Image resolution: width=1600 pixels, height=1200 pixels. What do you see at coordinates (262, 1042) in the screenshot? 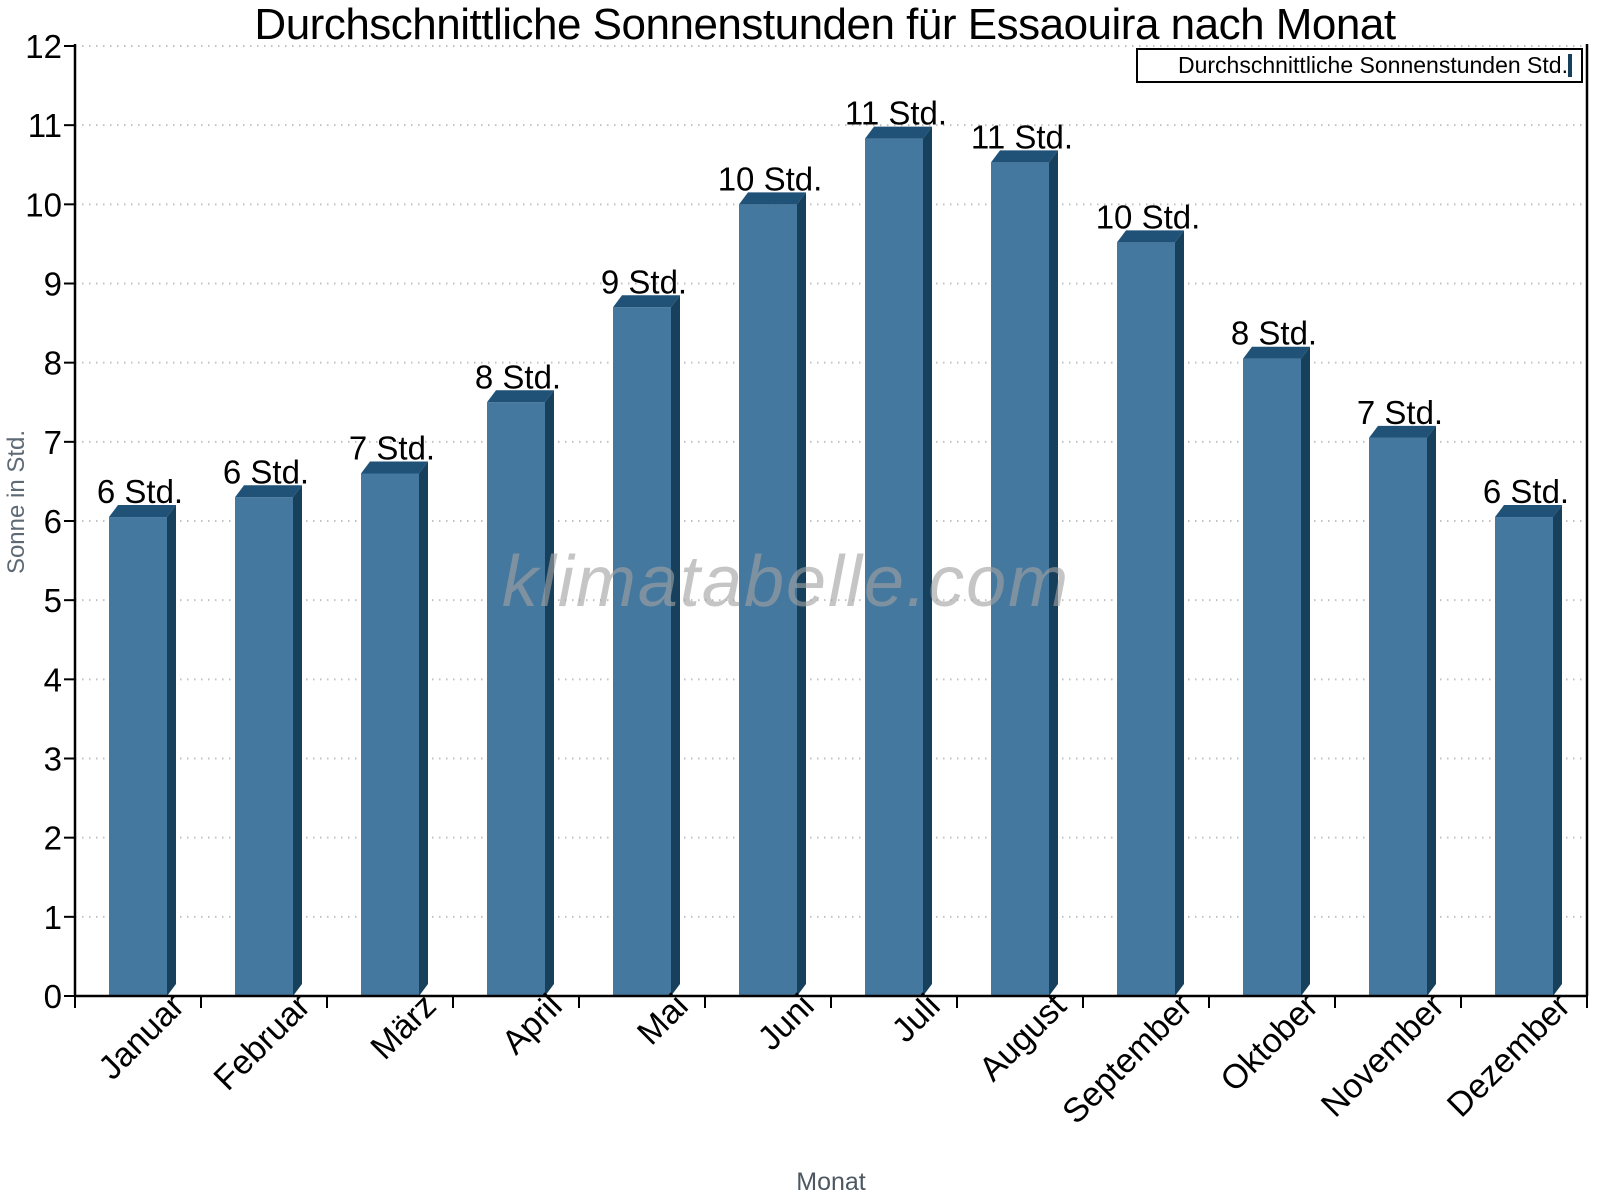
I see `x-tick-label: Februar` at bounding box center [262, 1042].